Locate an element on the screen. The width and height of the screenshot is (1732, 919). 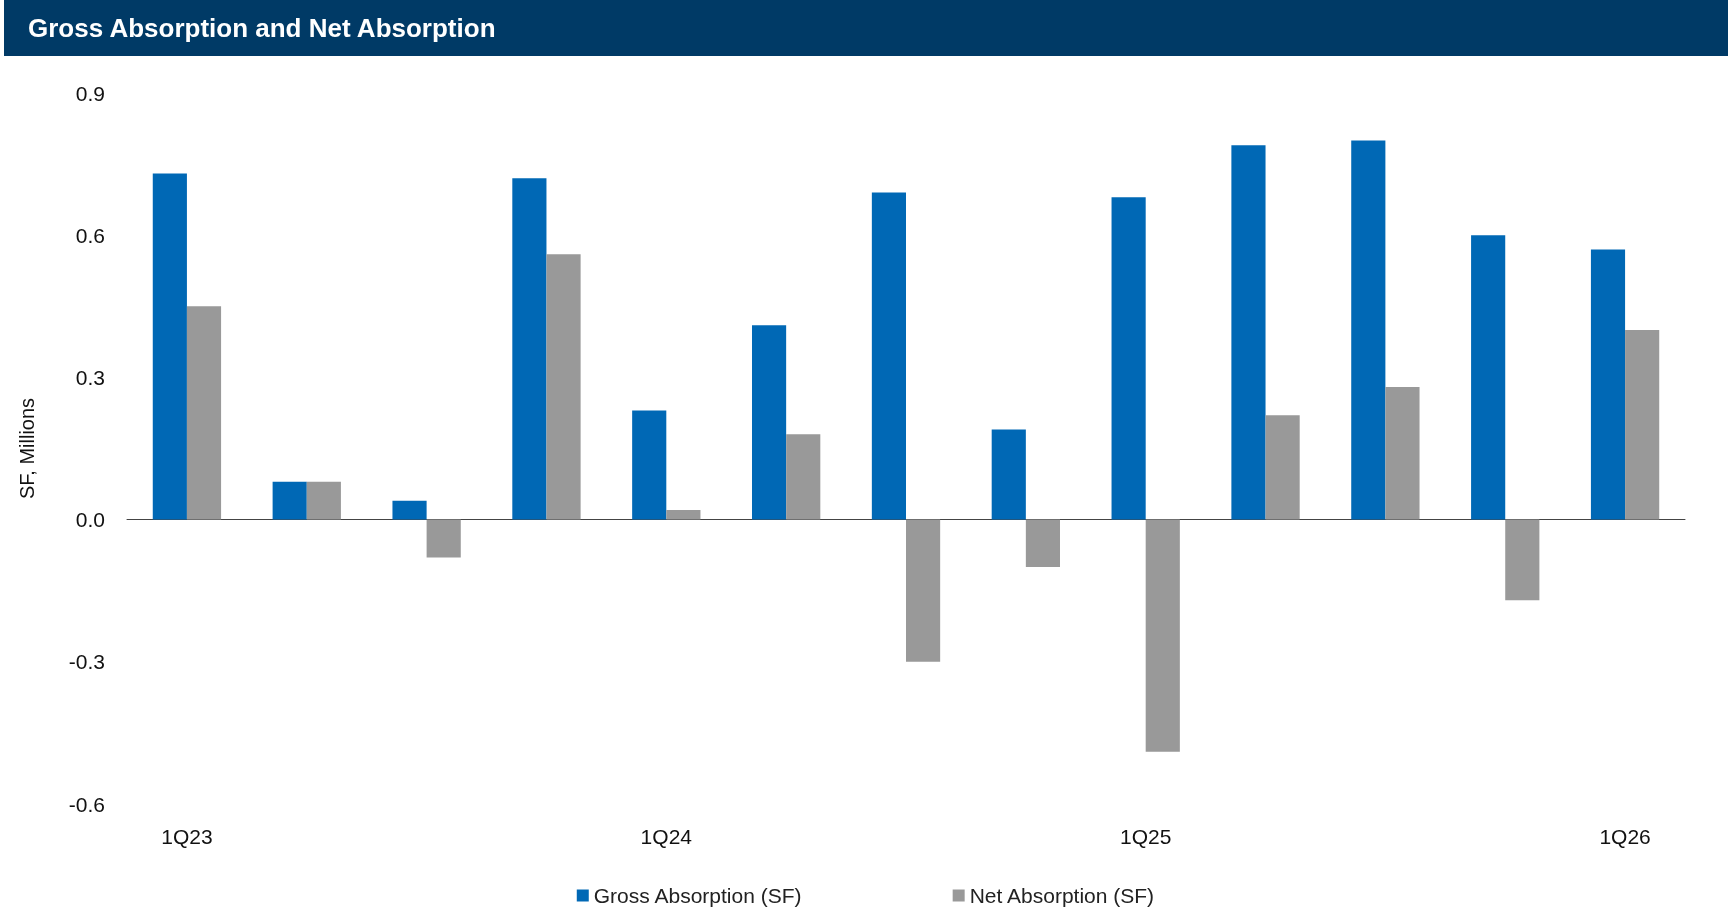
x-tick-label: 1Q23 is located at coordinates (187, 836).